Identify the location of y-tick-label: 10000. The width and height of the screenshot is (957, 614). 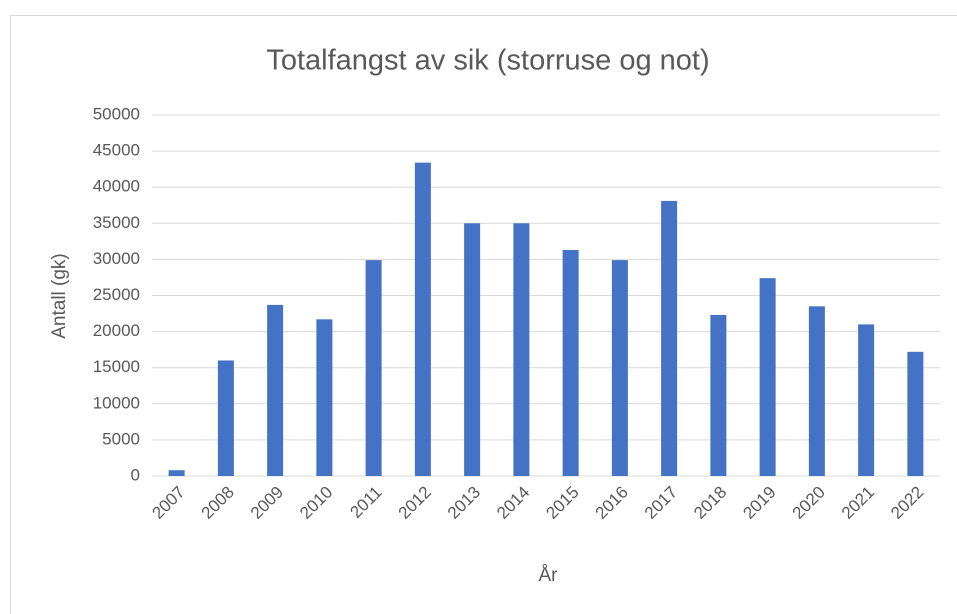
(116, 402).